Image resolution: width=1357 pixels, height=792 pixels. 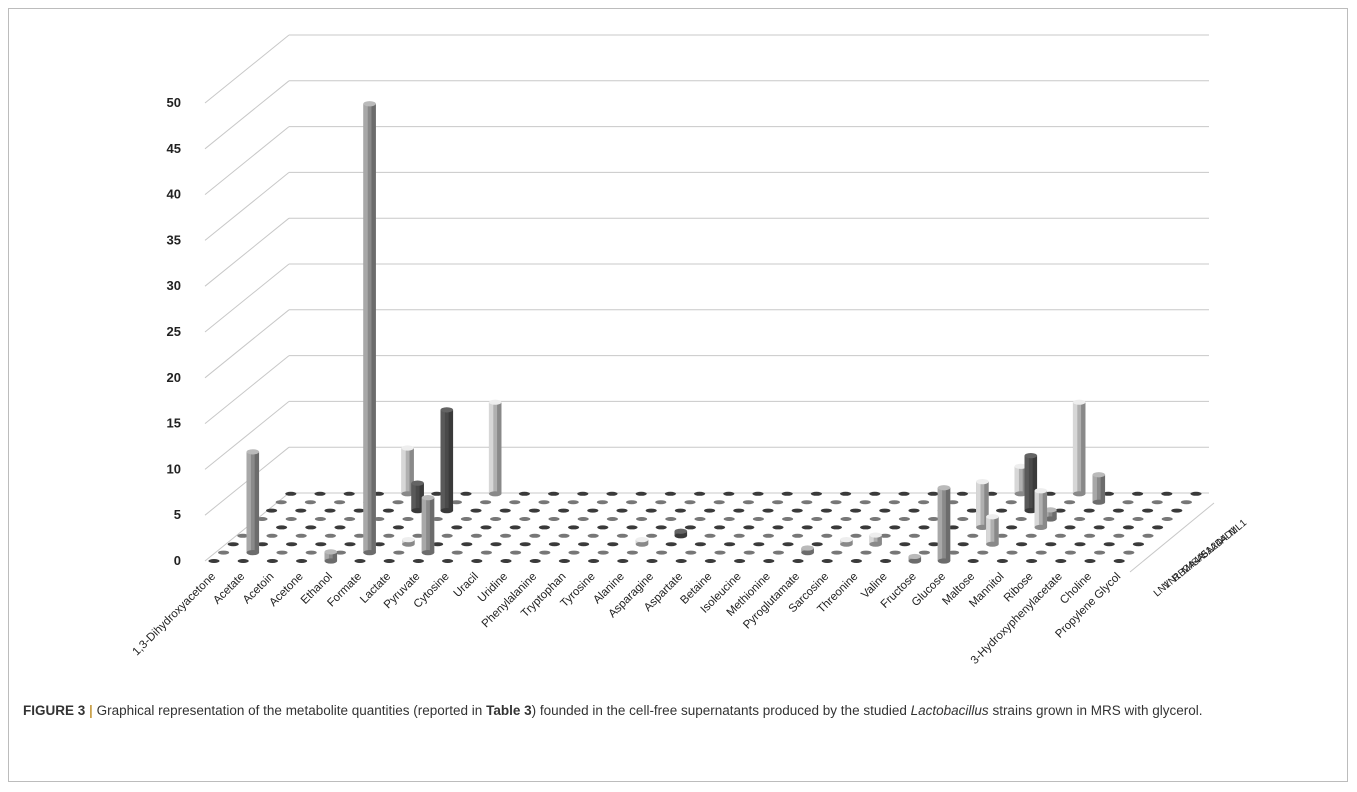 I want to click on bar-SA24-Mannitol, so click(x=1050, y=514).